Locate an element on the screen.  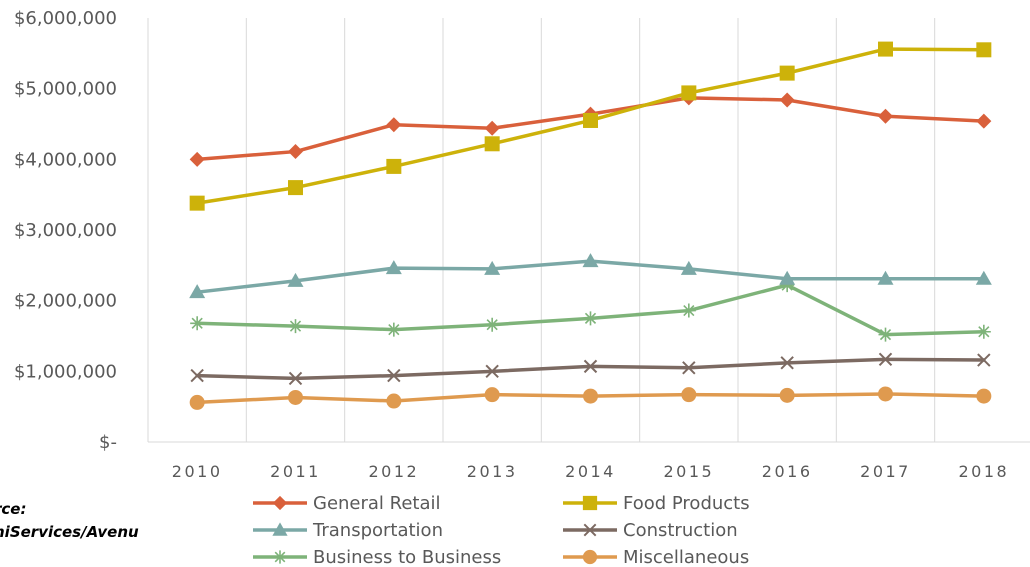
y-tick-label: $3,000,000 is located at coordinates (65, 230).